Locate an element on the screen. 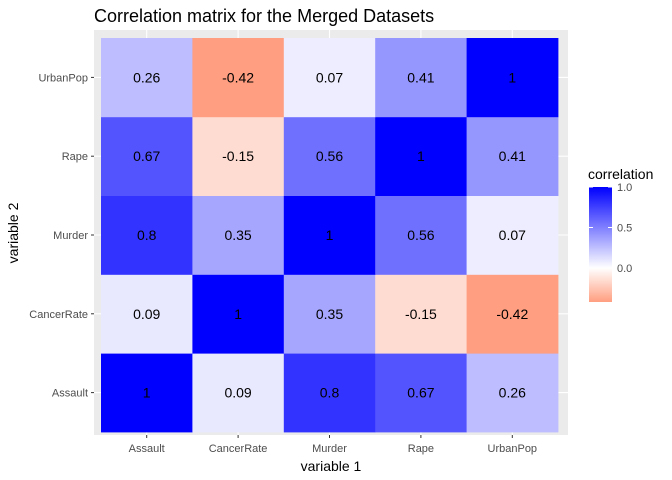 The width and height of the screenshot is (672, 480). heatmap-cell-murder-murder is located at coordinates (329, 235).